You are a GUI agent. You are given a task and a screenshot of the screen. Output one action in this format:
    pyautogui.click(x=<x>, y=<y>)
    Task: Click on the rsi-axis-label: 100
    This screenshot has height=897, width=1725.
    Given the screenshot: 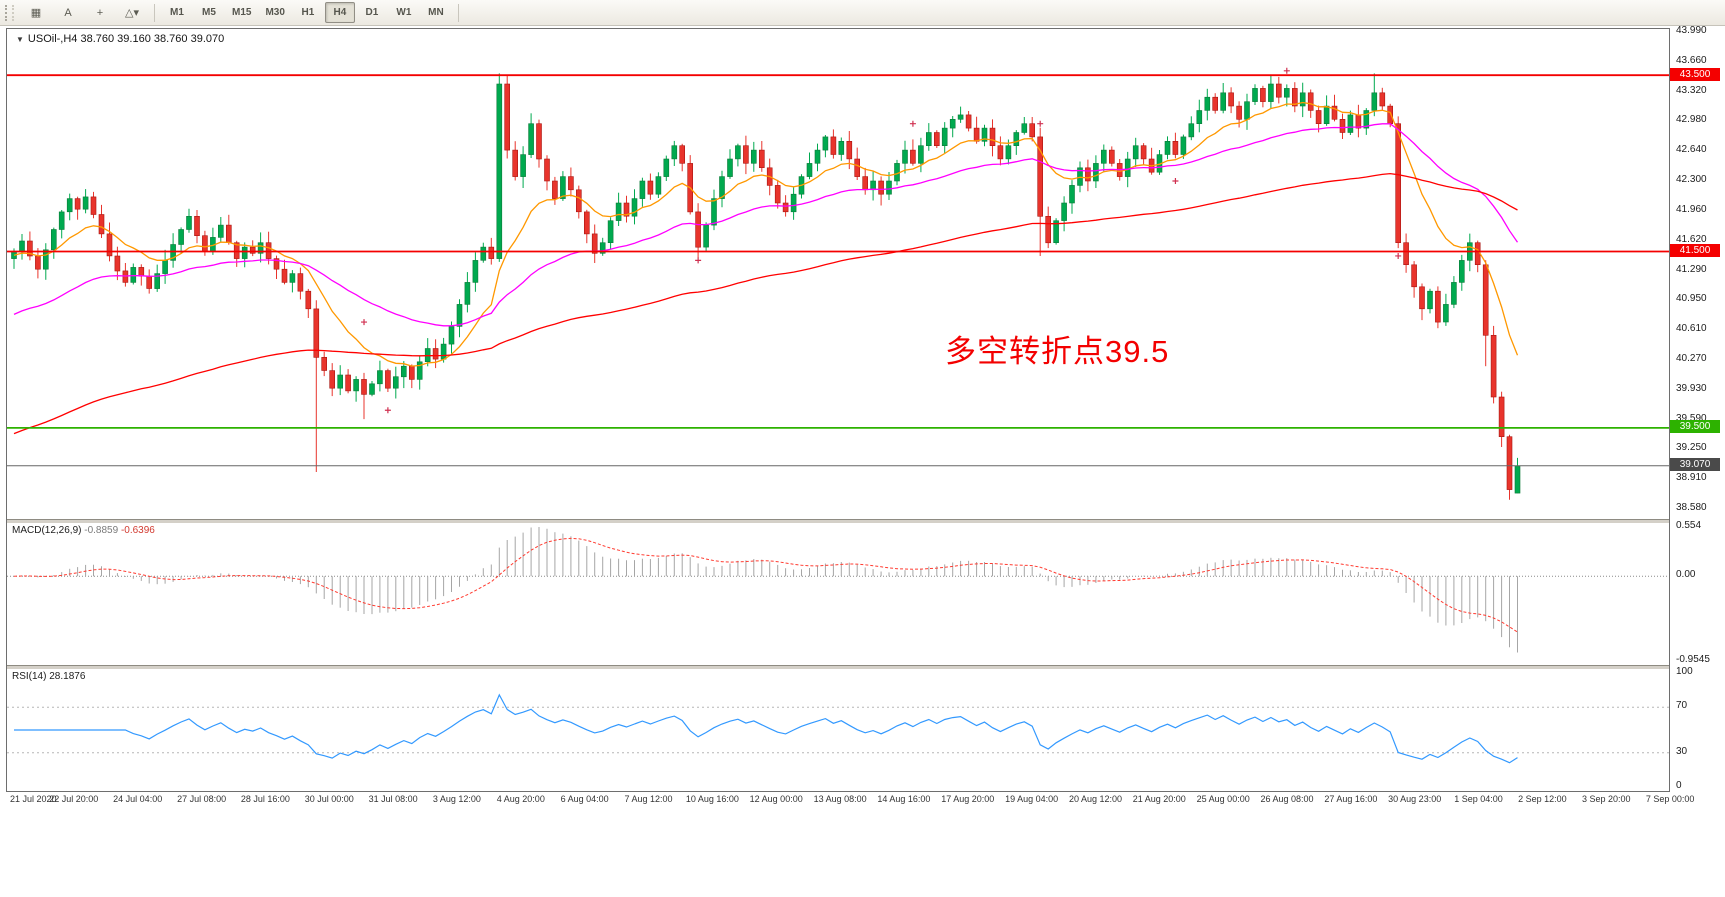 What is the action you would take?
    pyautogui.click(x=1684, y=671)
    